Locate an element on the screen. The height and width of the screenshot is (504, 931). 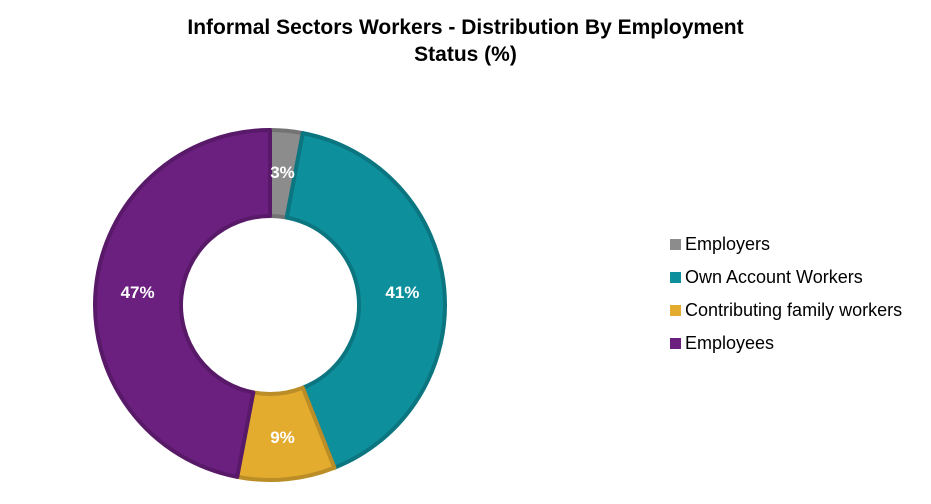
data-label-employers: 3% is located at coordinates (282, 172).